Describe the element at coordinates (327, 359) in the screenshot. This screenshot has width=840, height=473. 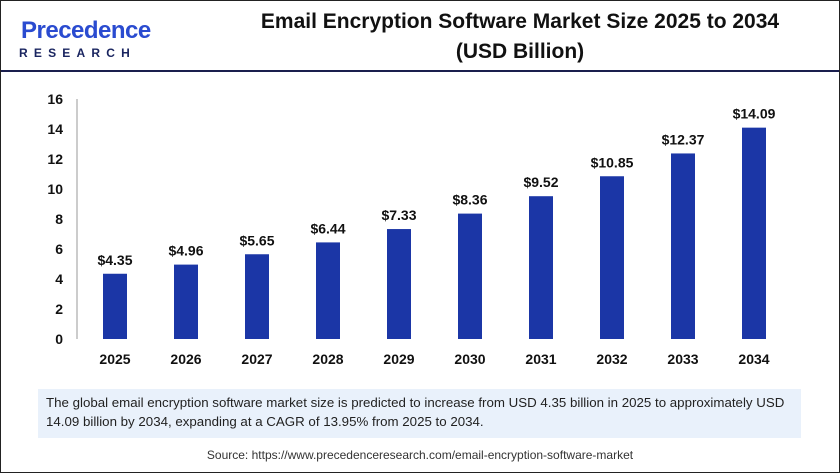
I see `x-tick-label: 2028` at that location.